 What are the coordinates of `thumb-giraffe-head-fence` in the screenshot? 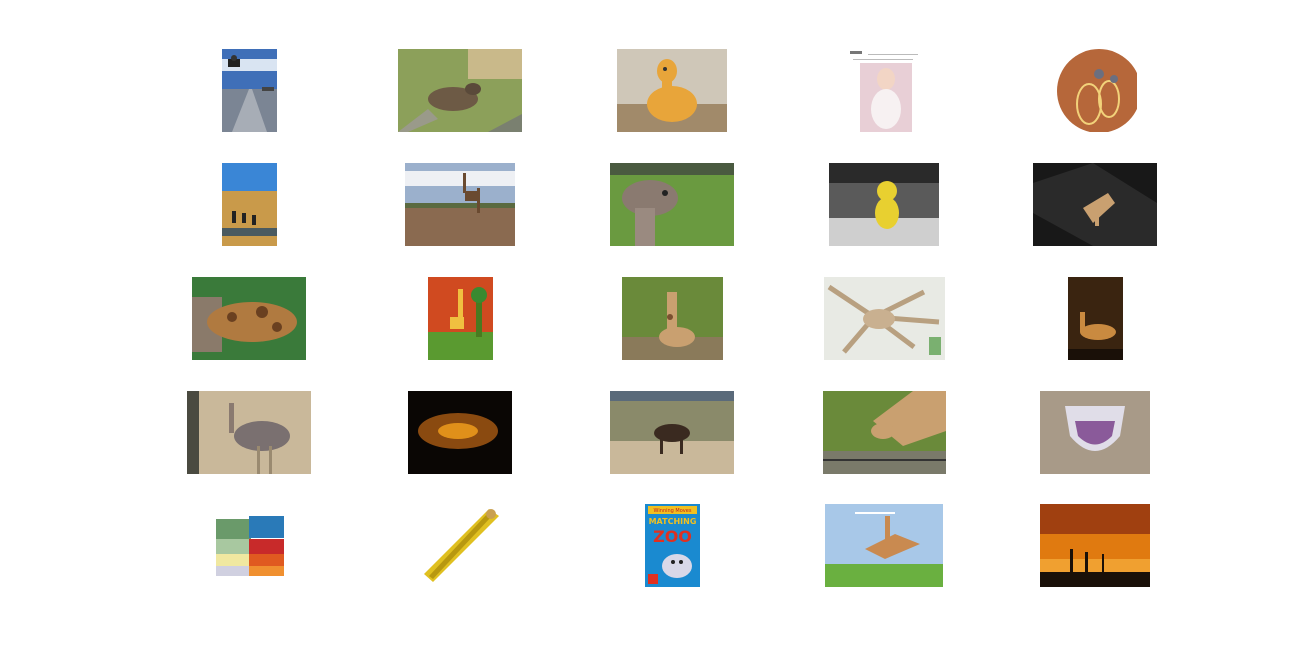 It's located at (249, 318).